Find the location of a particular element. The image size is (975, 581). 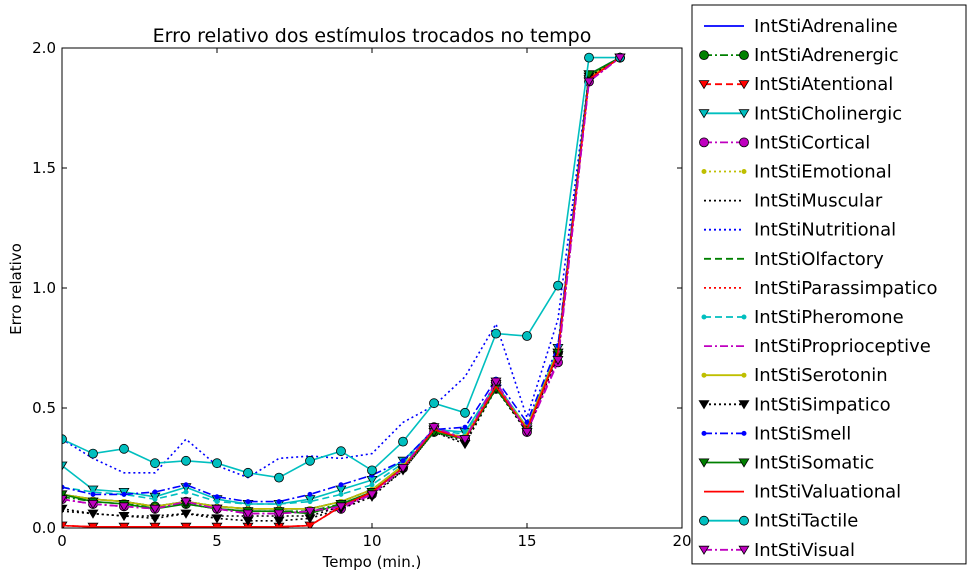

legend-label: IntStiSerotonin is located at coordinates (821, 375).